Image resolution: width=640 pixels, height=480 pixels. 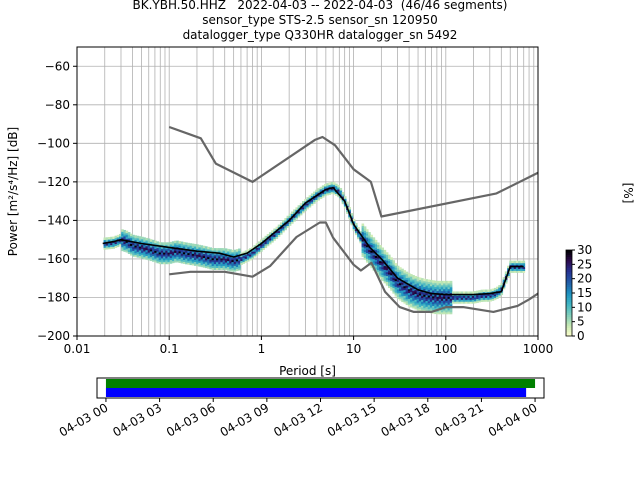 I want to click on colorbar-tick-label: 25, so click(x=584, y=264).